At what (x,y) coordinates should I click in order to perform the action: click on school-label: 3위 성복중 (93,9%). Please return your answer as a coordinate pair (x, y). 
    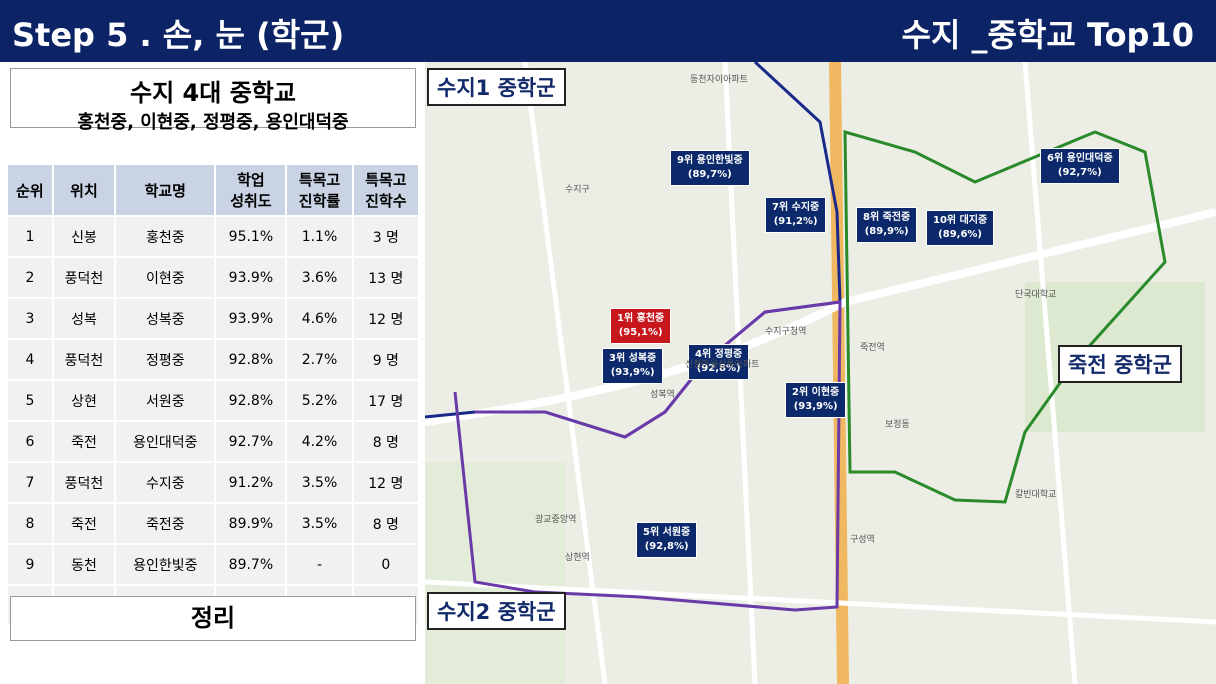
    Looking at the image, I should click on (633, 366).